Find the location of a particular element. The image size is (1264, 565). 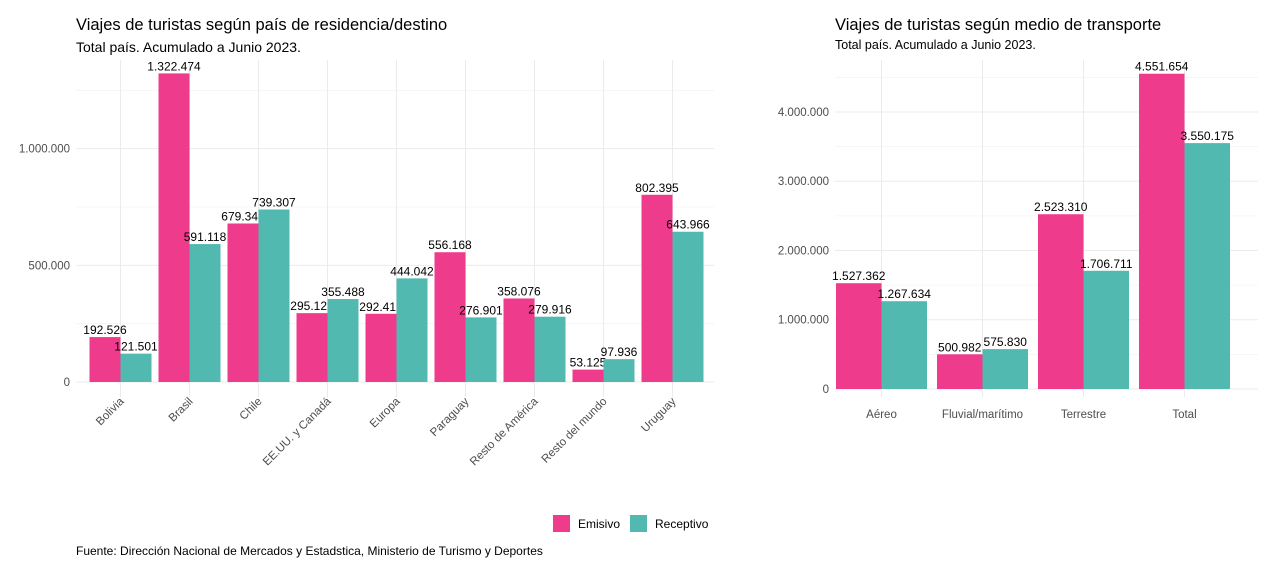

right-chart-subtitle: Total país. Acumulado a Junio 2023. is located at coordinates (935, 45).